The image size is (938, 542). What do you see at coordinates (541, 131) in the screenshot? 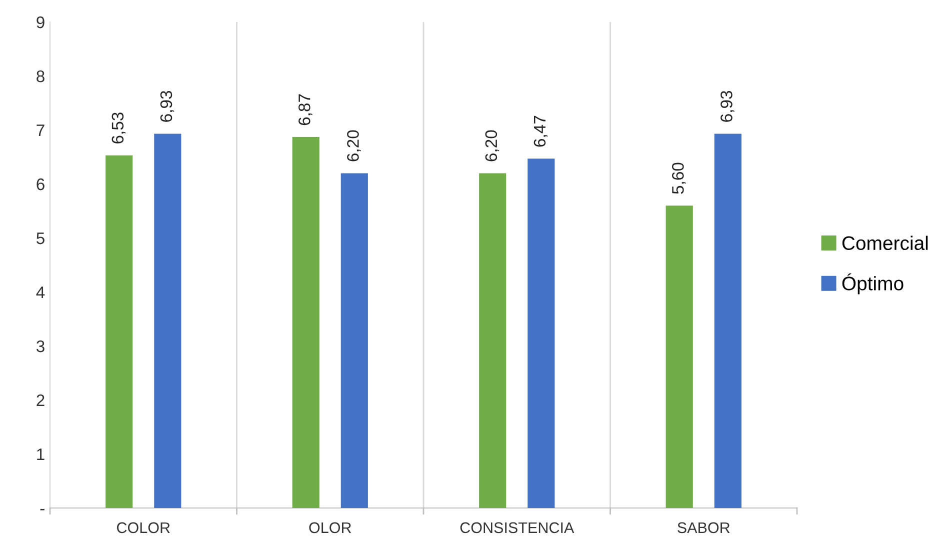
I see `data-label: 6,47` at bounding box center [541, 131].